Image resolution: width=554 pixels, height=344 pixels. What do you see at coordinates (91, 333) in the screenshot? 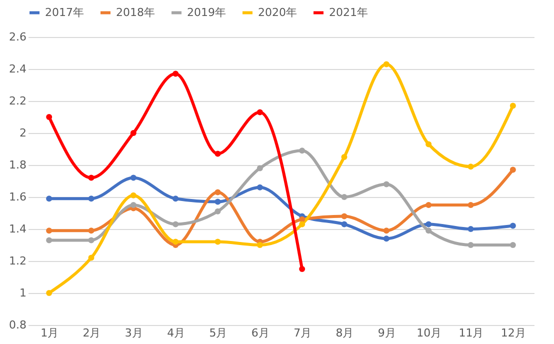
I see `x-tick-label: 2月` at bounding box center [91, 333].